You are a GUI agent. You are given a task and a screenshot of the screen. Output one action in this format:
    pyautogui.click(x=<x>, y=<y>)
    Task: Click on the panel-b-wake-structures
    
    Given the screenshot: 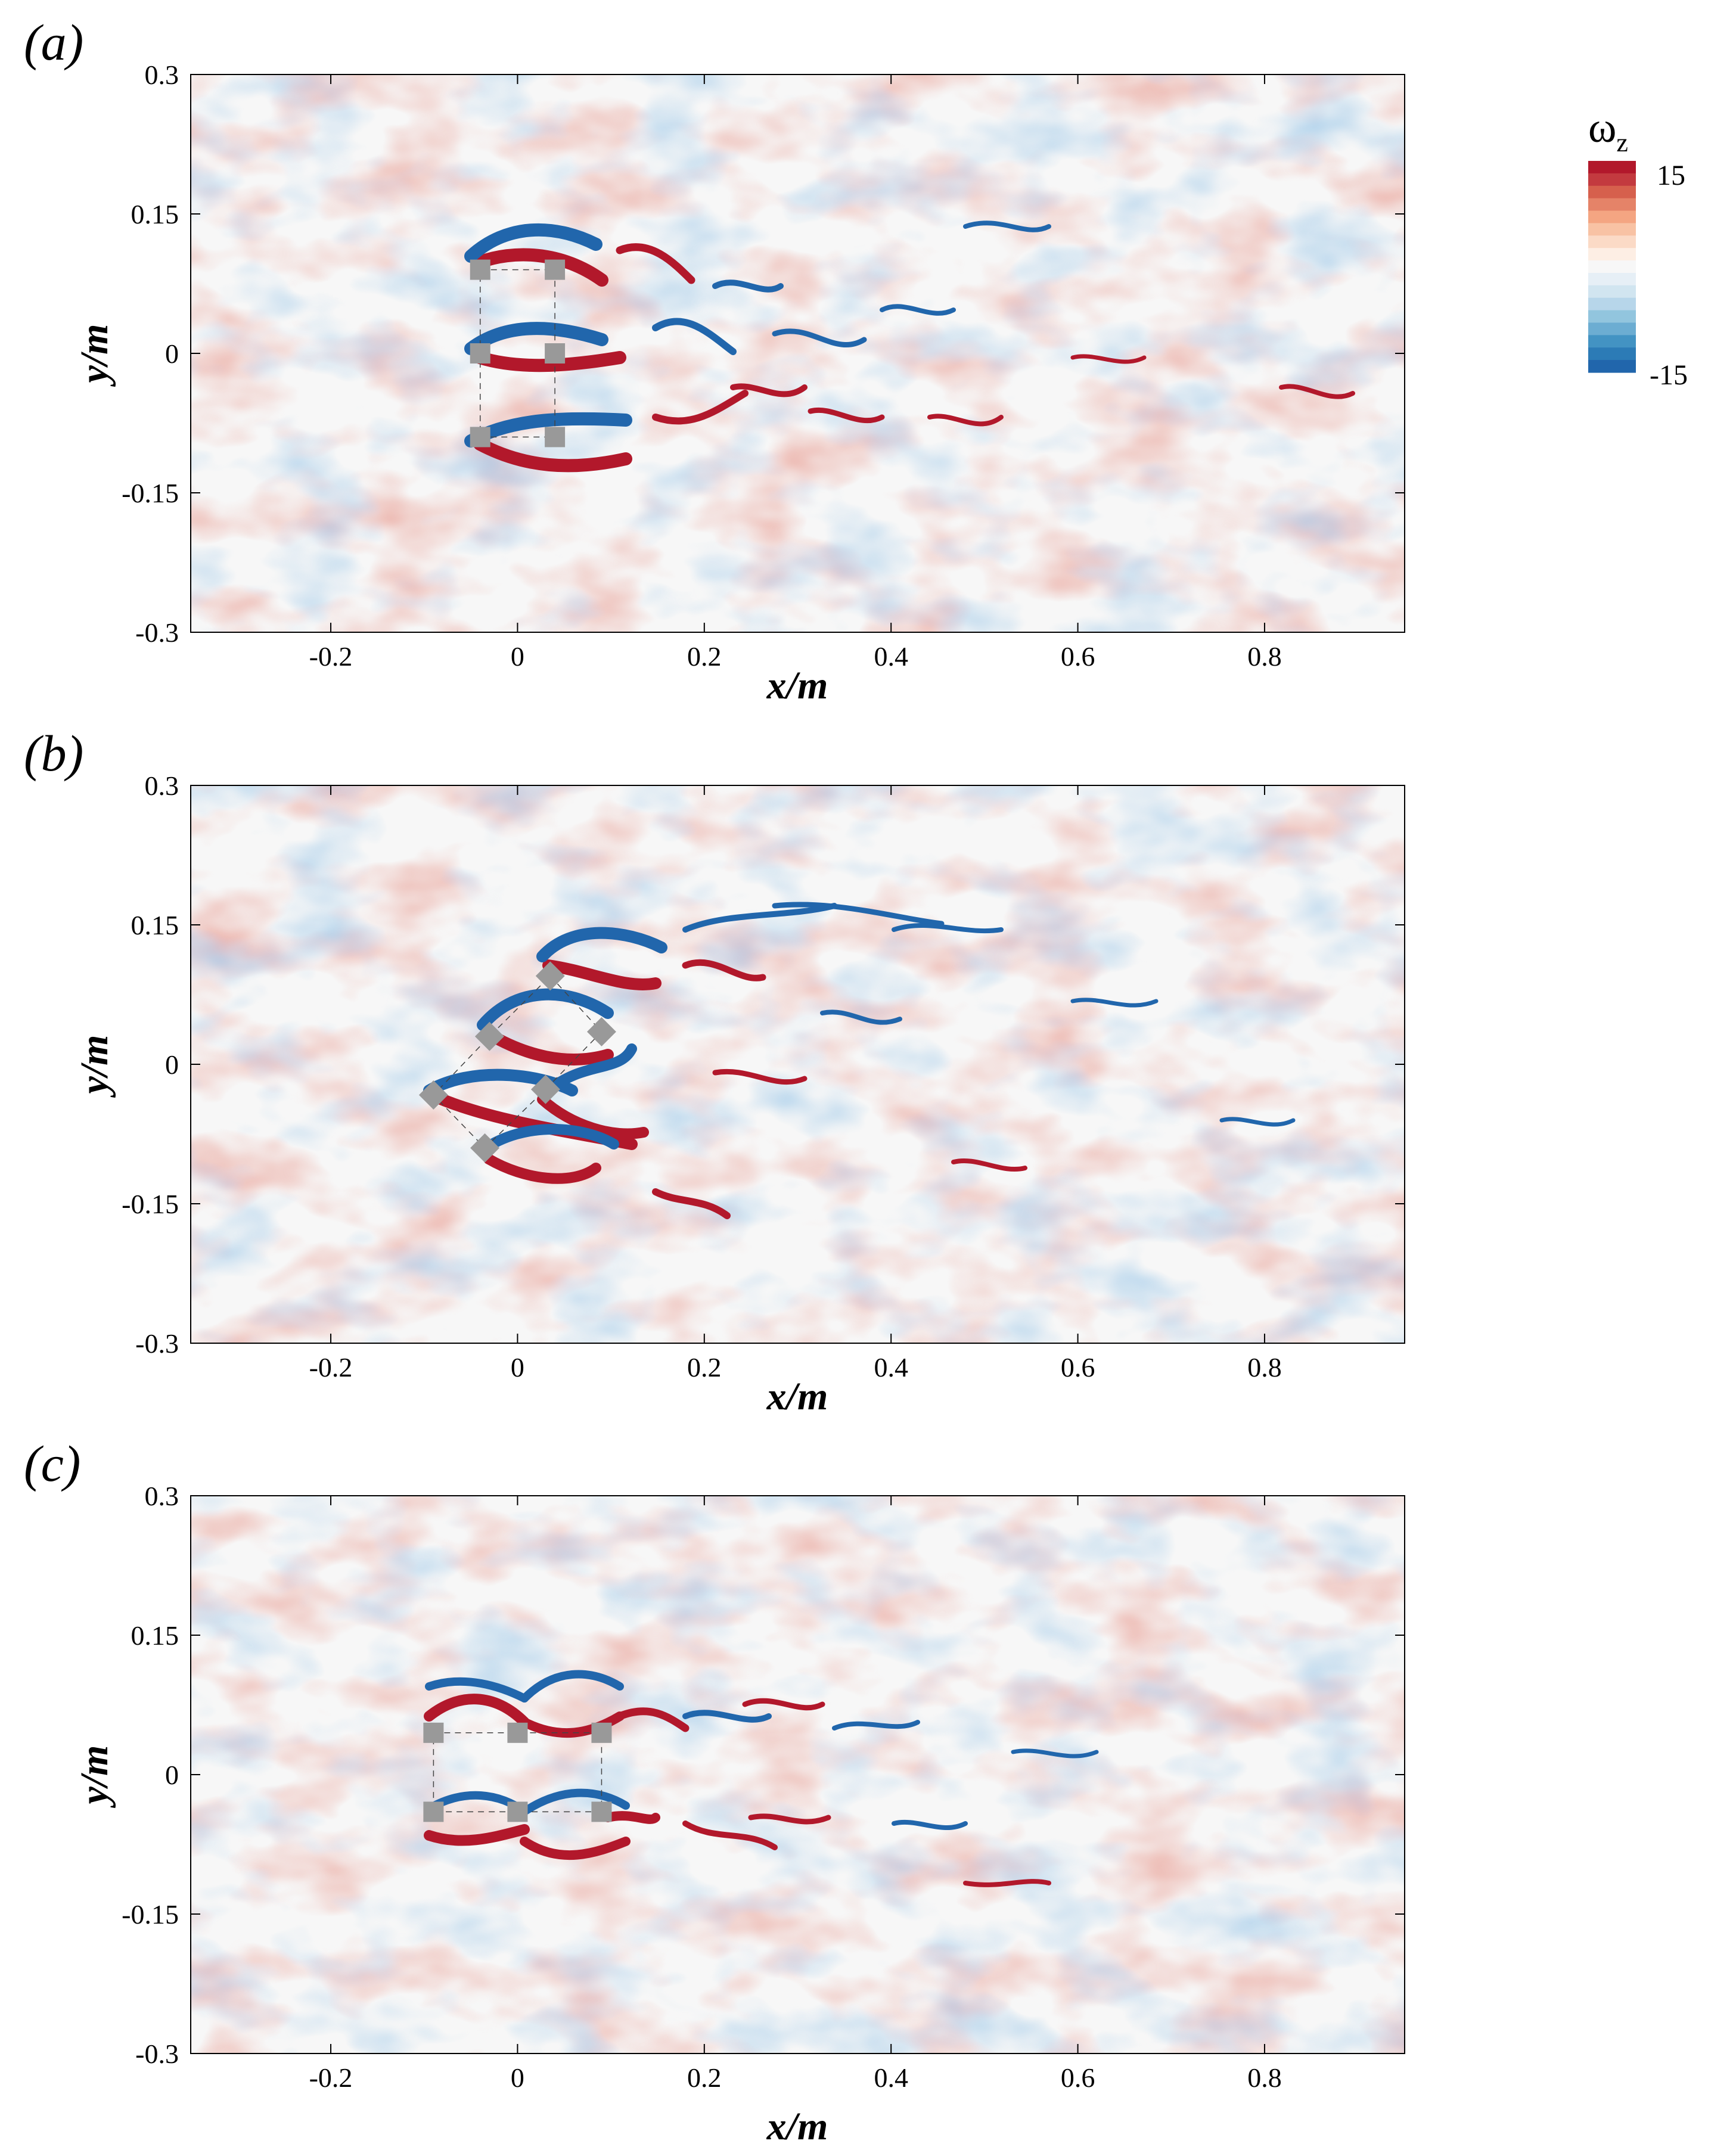 What is the action you would take?
    pyautogui.click(x=859, y=1060)
    